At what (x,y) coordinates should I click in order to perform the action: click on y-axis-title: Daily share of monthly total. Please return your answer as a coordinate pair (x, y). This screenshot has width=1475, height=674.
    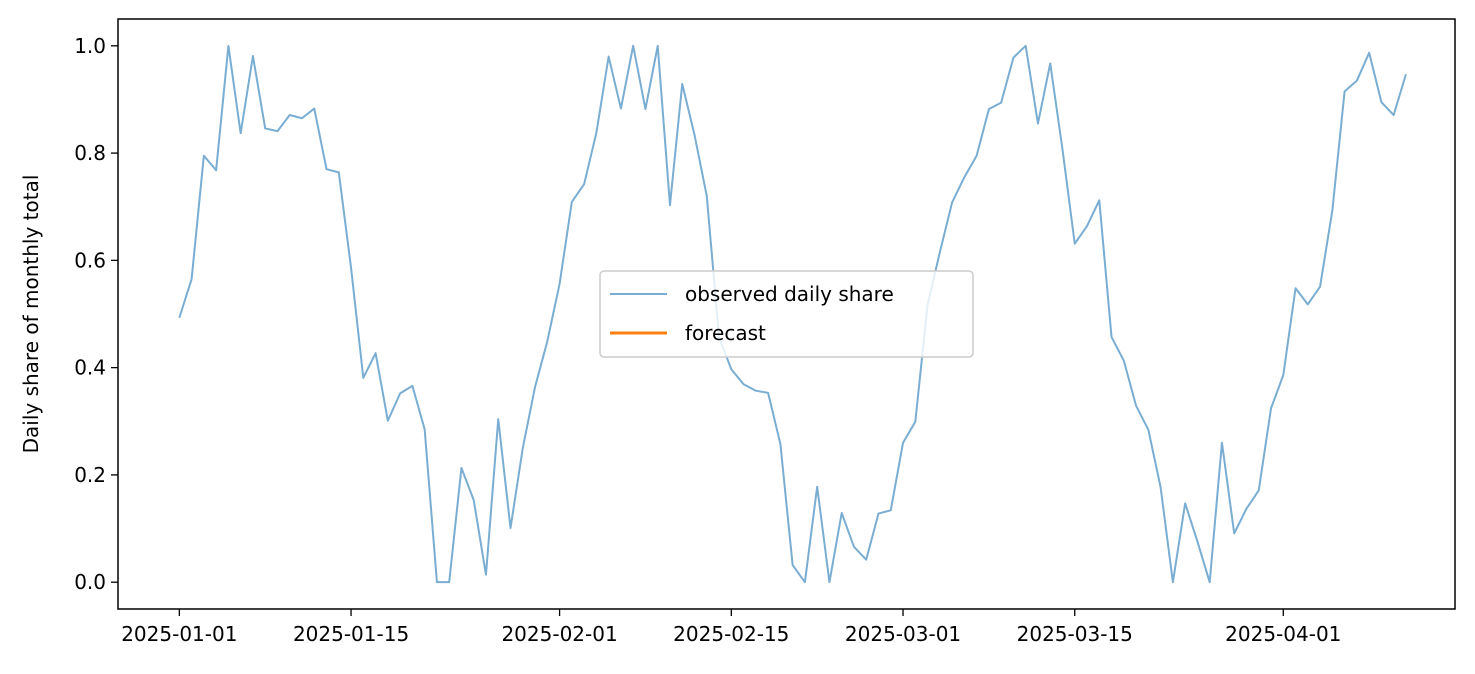
    Looking at the image, I should click on (31, 314).